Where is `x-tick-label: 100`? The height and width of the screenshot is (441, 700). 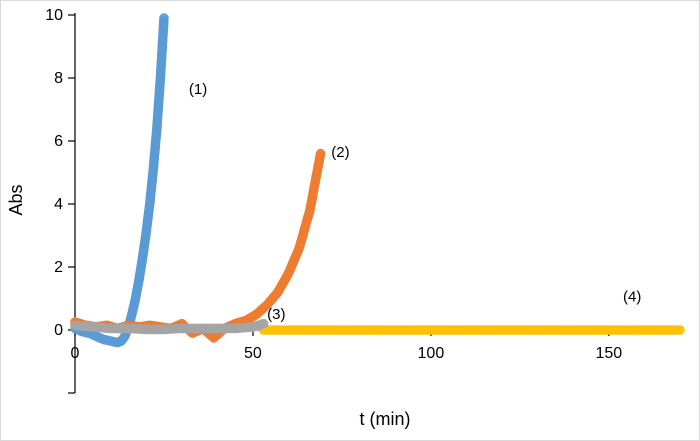 x-tick-label: 100 is located at coordinates (431, 353).